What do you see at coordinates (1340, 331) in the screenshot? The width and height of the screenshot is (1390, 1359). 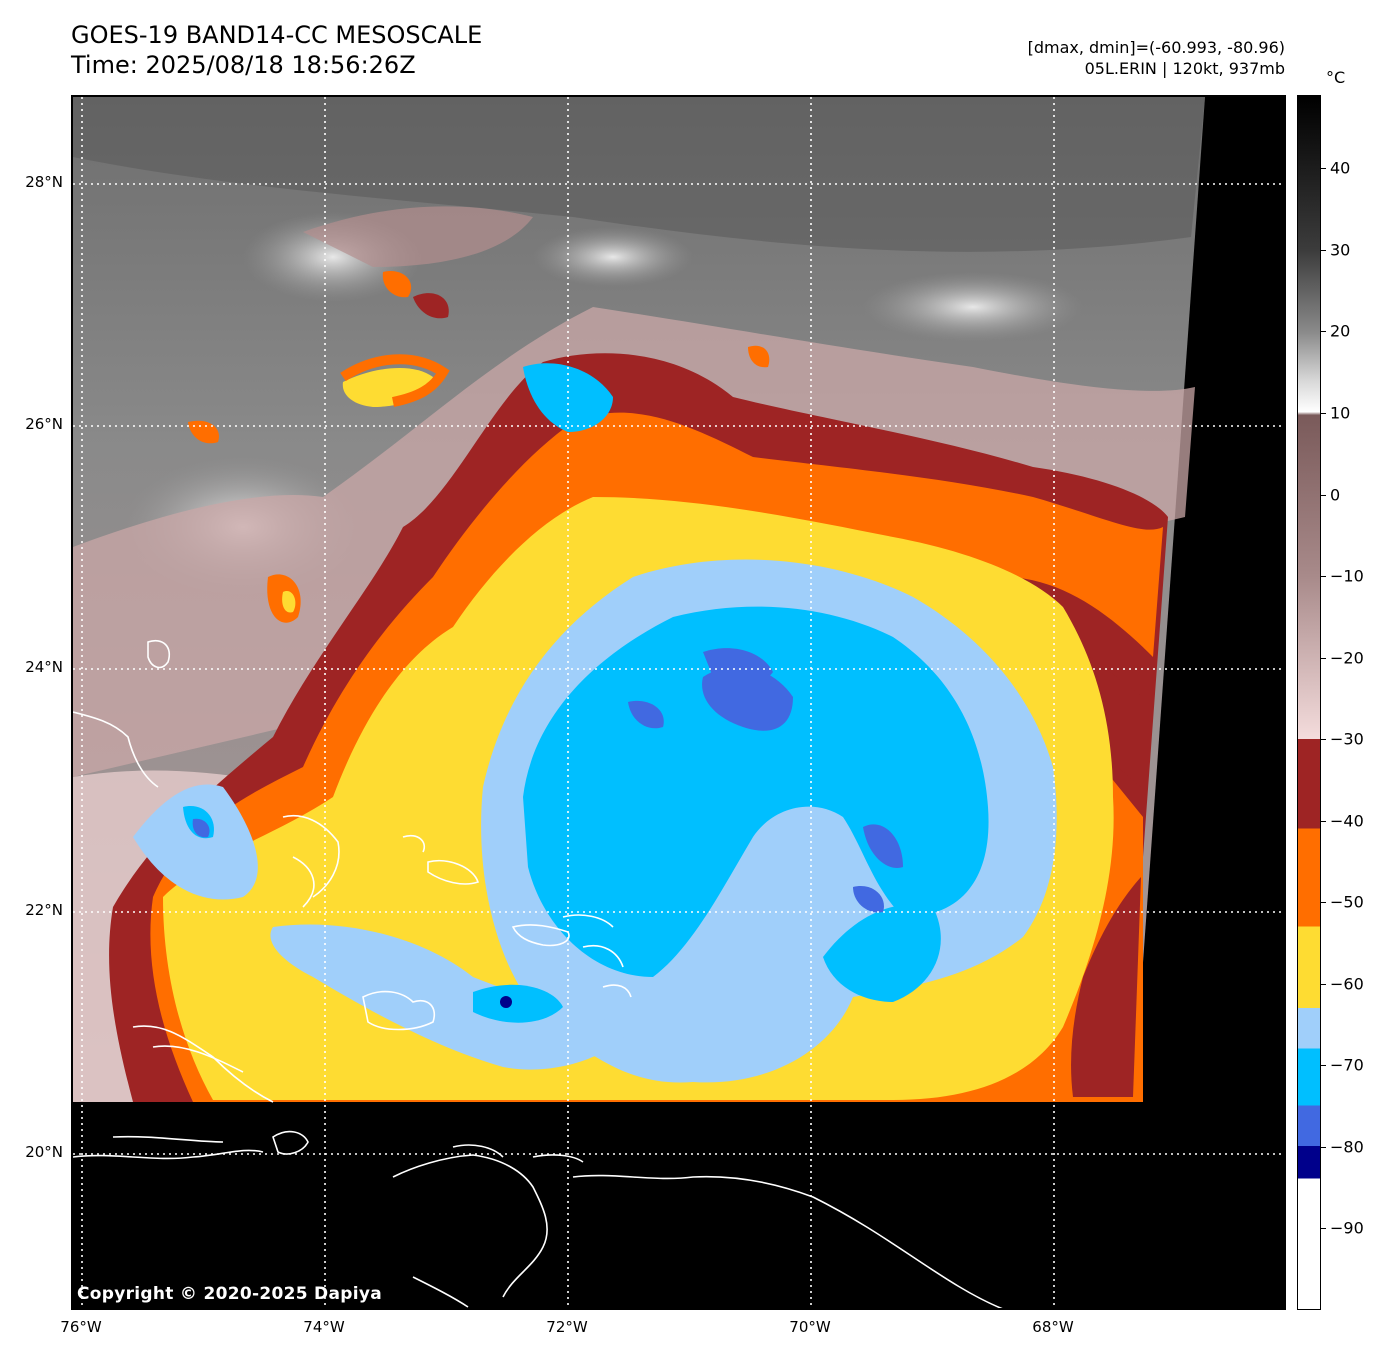 I see `colorbar-tick-label: 20` at bounding box center [1340, 331].